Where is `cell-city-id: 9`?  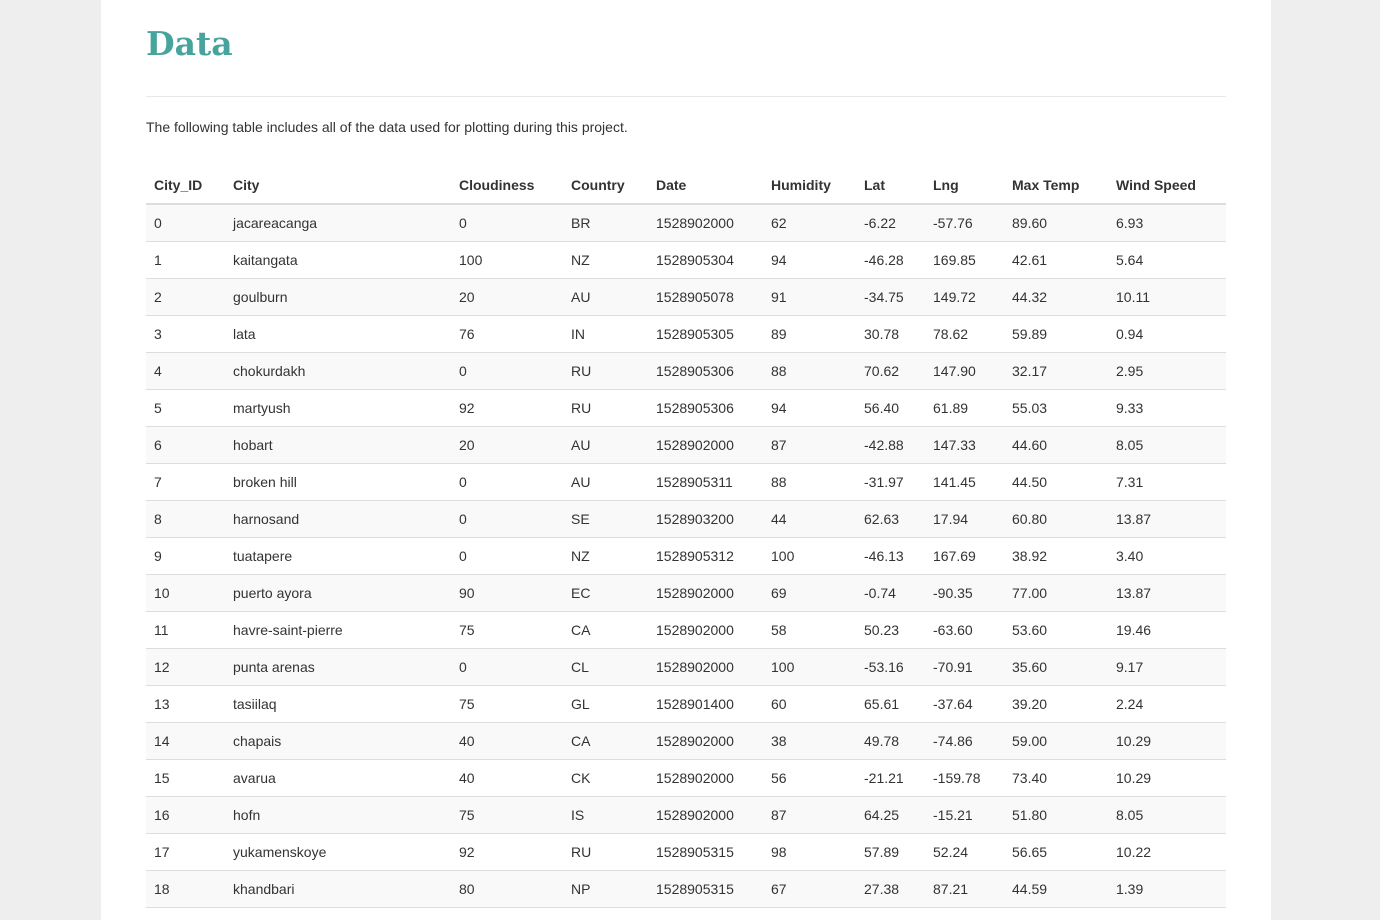
cell-city-id: 9 is located at coordinates (185, 556).